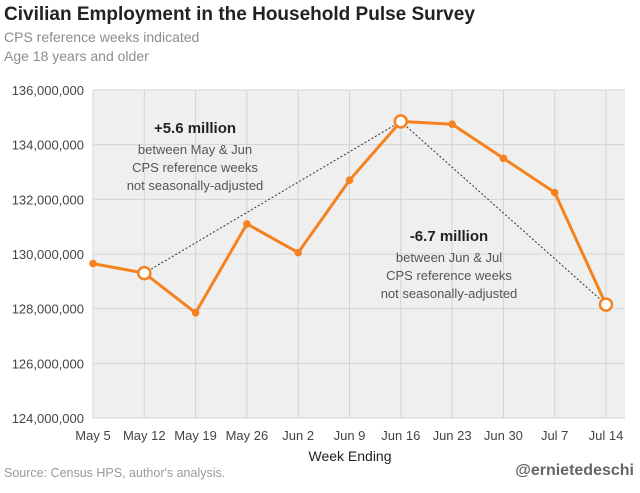 The height and width of the screenshot is (493, 640). I want to click on y-tick-label: 134,000,000, so click(48, 145).